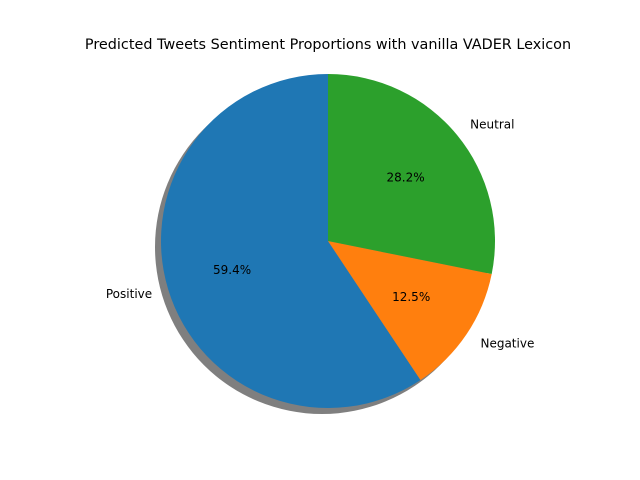 The height and width of the screenshot is (480, 640). Describe the element at coordinates (405, 178) in the screenshot. I see `percent-label-neutral: 28.2%` at that location.